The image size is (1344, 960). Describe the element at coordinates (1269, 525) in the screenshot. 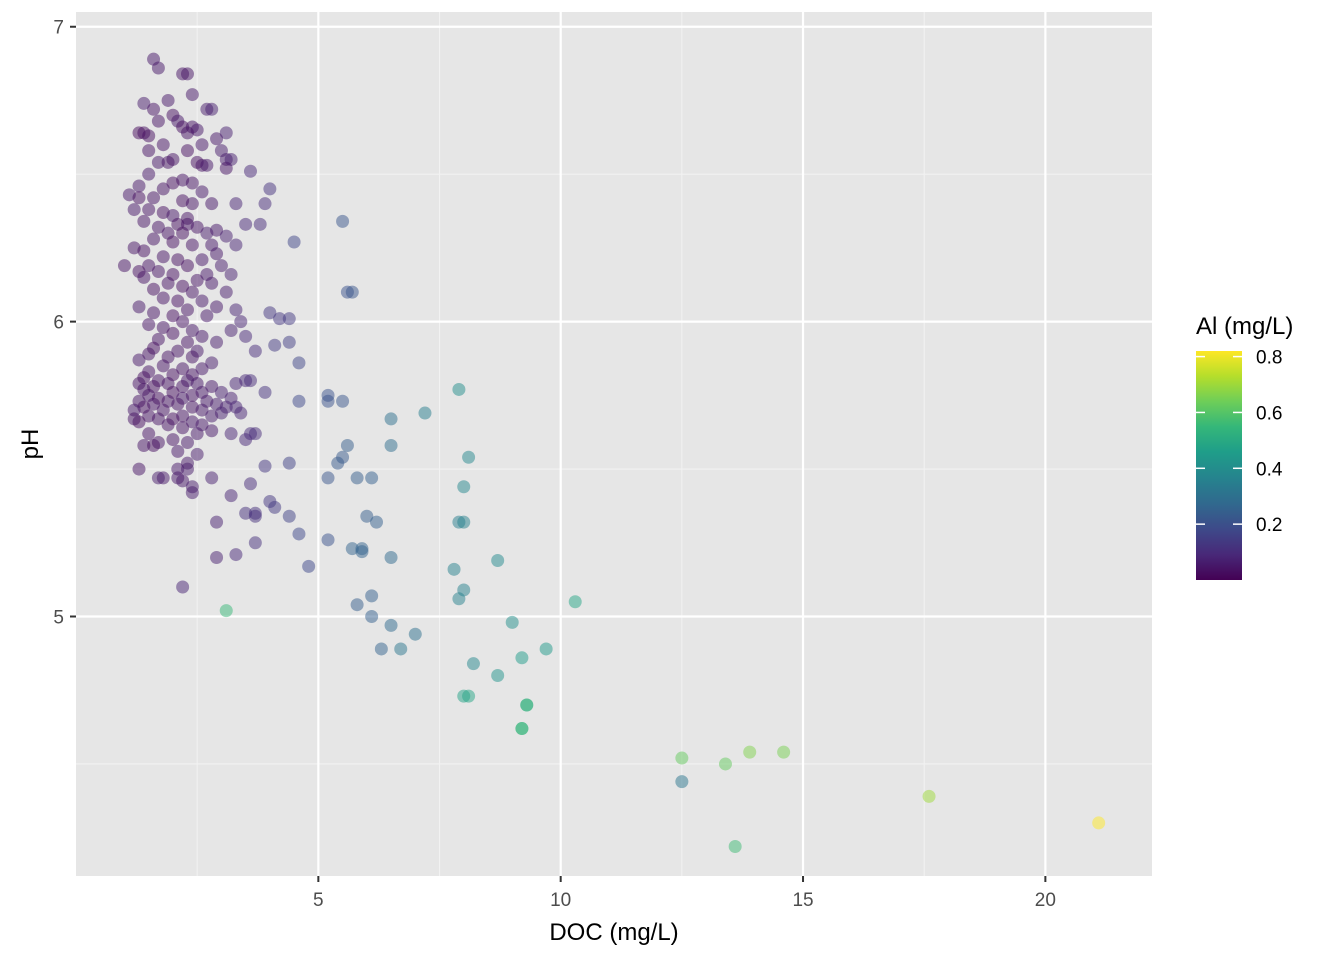

I see `legend-tick-label: 0.2` at that location.